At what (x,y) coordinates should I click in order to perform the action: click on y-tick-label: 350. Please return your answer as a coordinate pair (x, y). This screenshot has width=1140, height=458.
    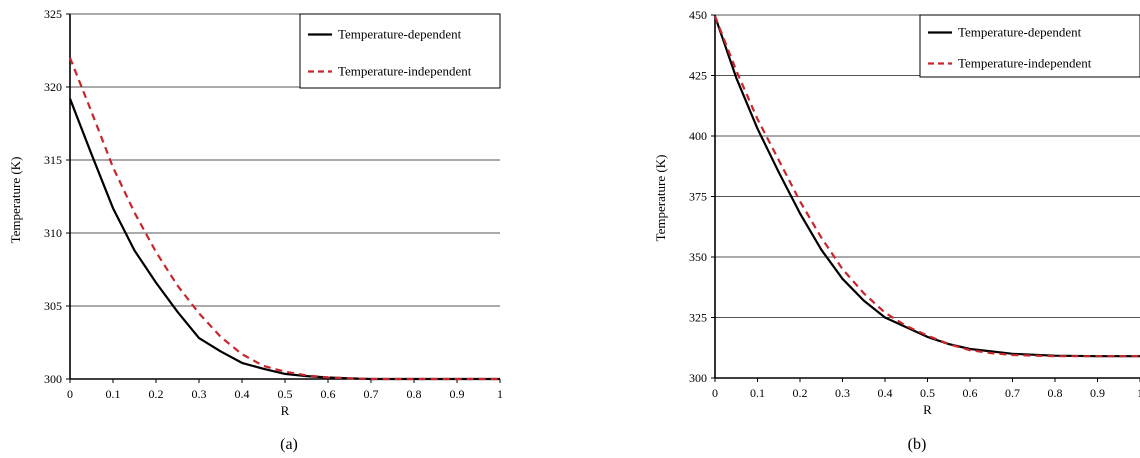
    Looking at the image, I should click on (698, 257).